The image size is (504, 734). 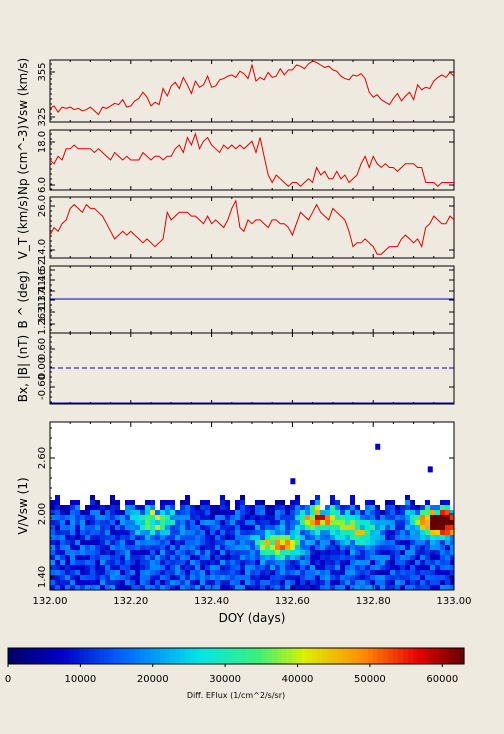 I want to click on y-tick-label: 0.00, so click(x=42, y=368).